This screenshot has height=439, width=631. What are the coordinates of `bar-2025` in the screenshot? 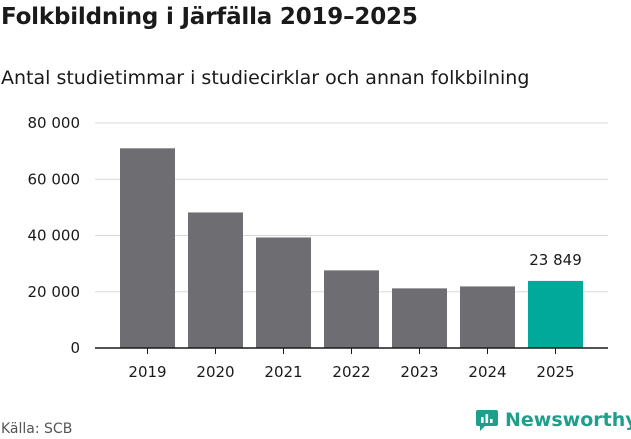 It's located at (555, 314).